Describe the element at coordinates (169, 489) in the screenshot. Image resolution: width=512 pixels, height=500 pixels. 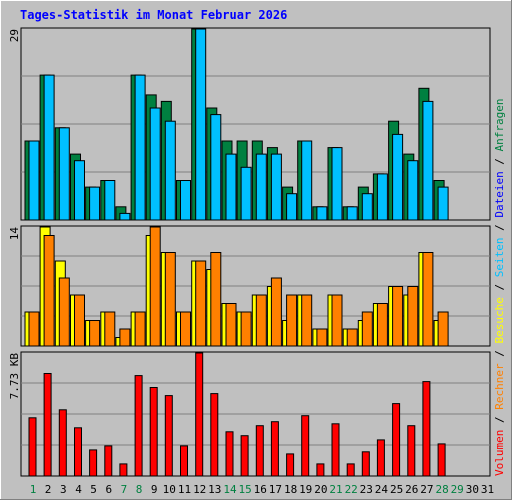
I see `x-tick-label-day-10: 10` at that location.